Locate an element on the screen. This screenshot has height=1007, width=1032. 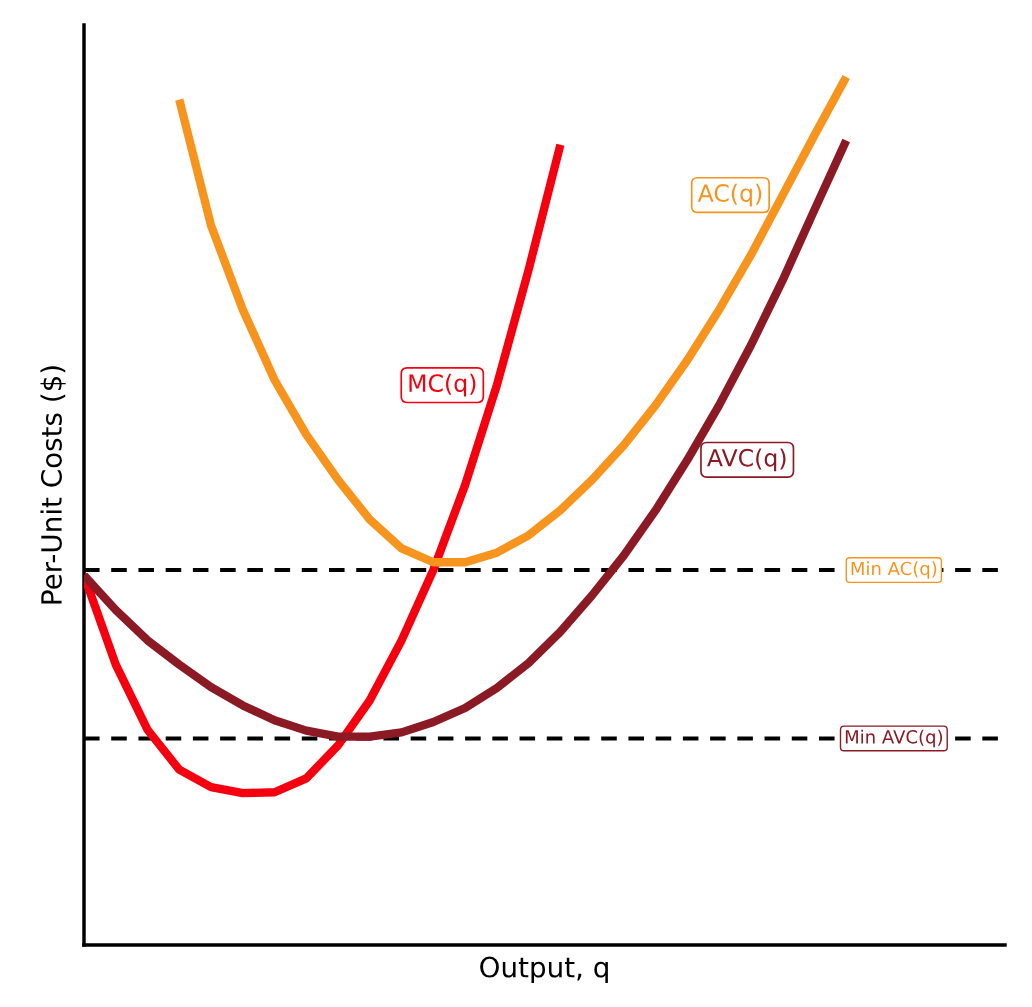
series-label: AVC(q) is located at coordinates (746, 460).